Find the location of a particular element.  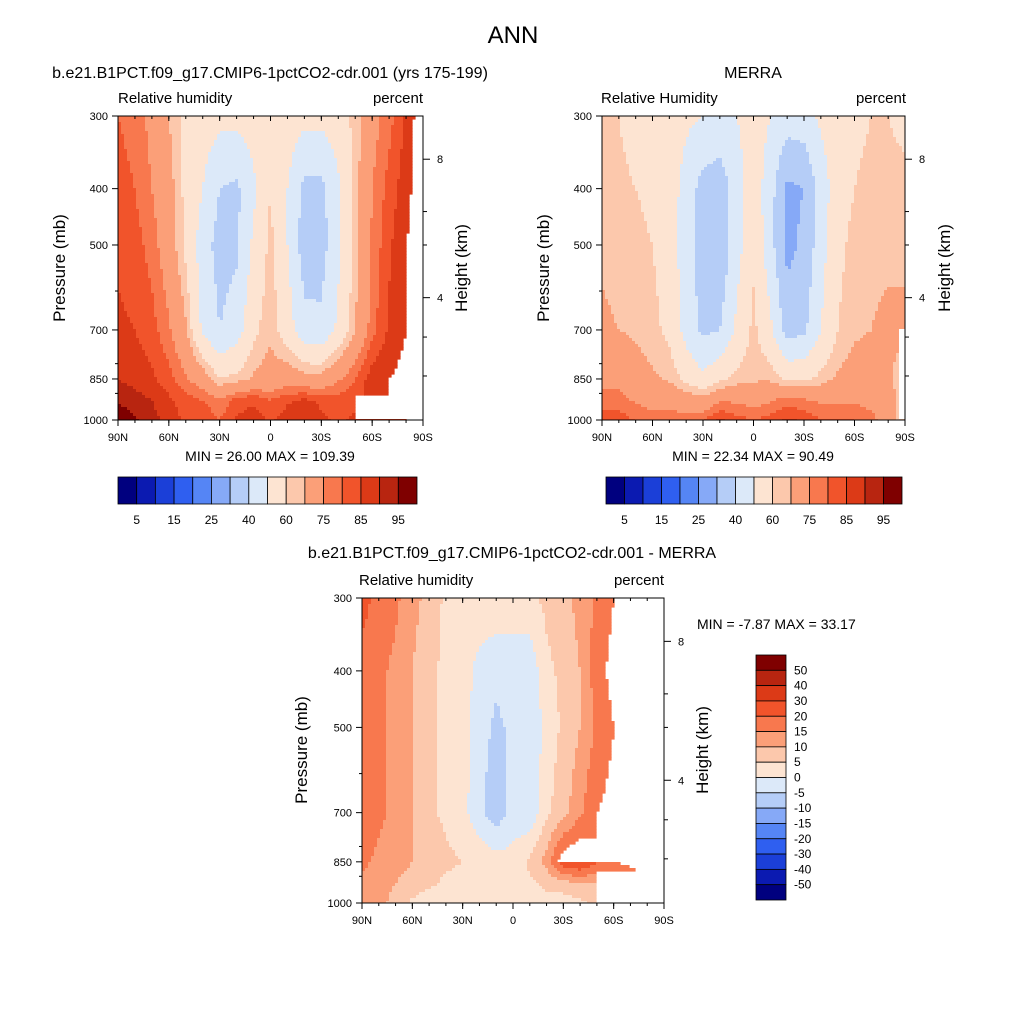

figure-title: ANN is located at coordinates (513, 35).